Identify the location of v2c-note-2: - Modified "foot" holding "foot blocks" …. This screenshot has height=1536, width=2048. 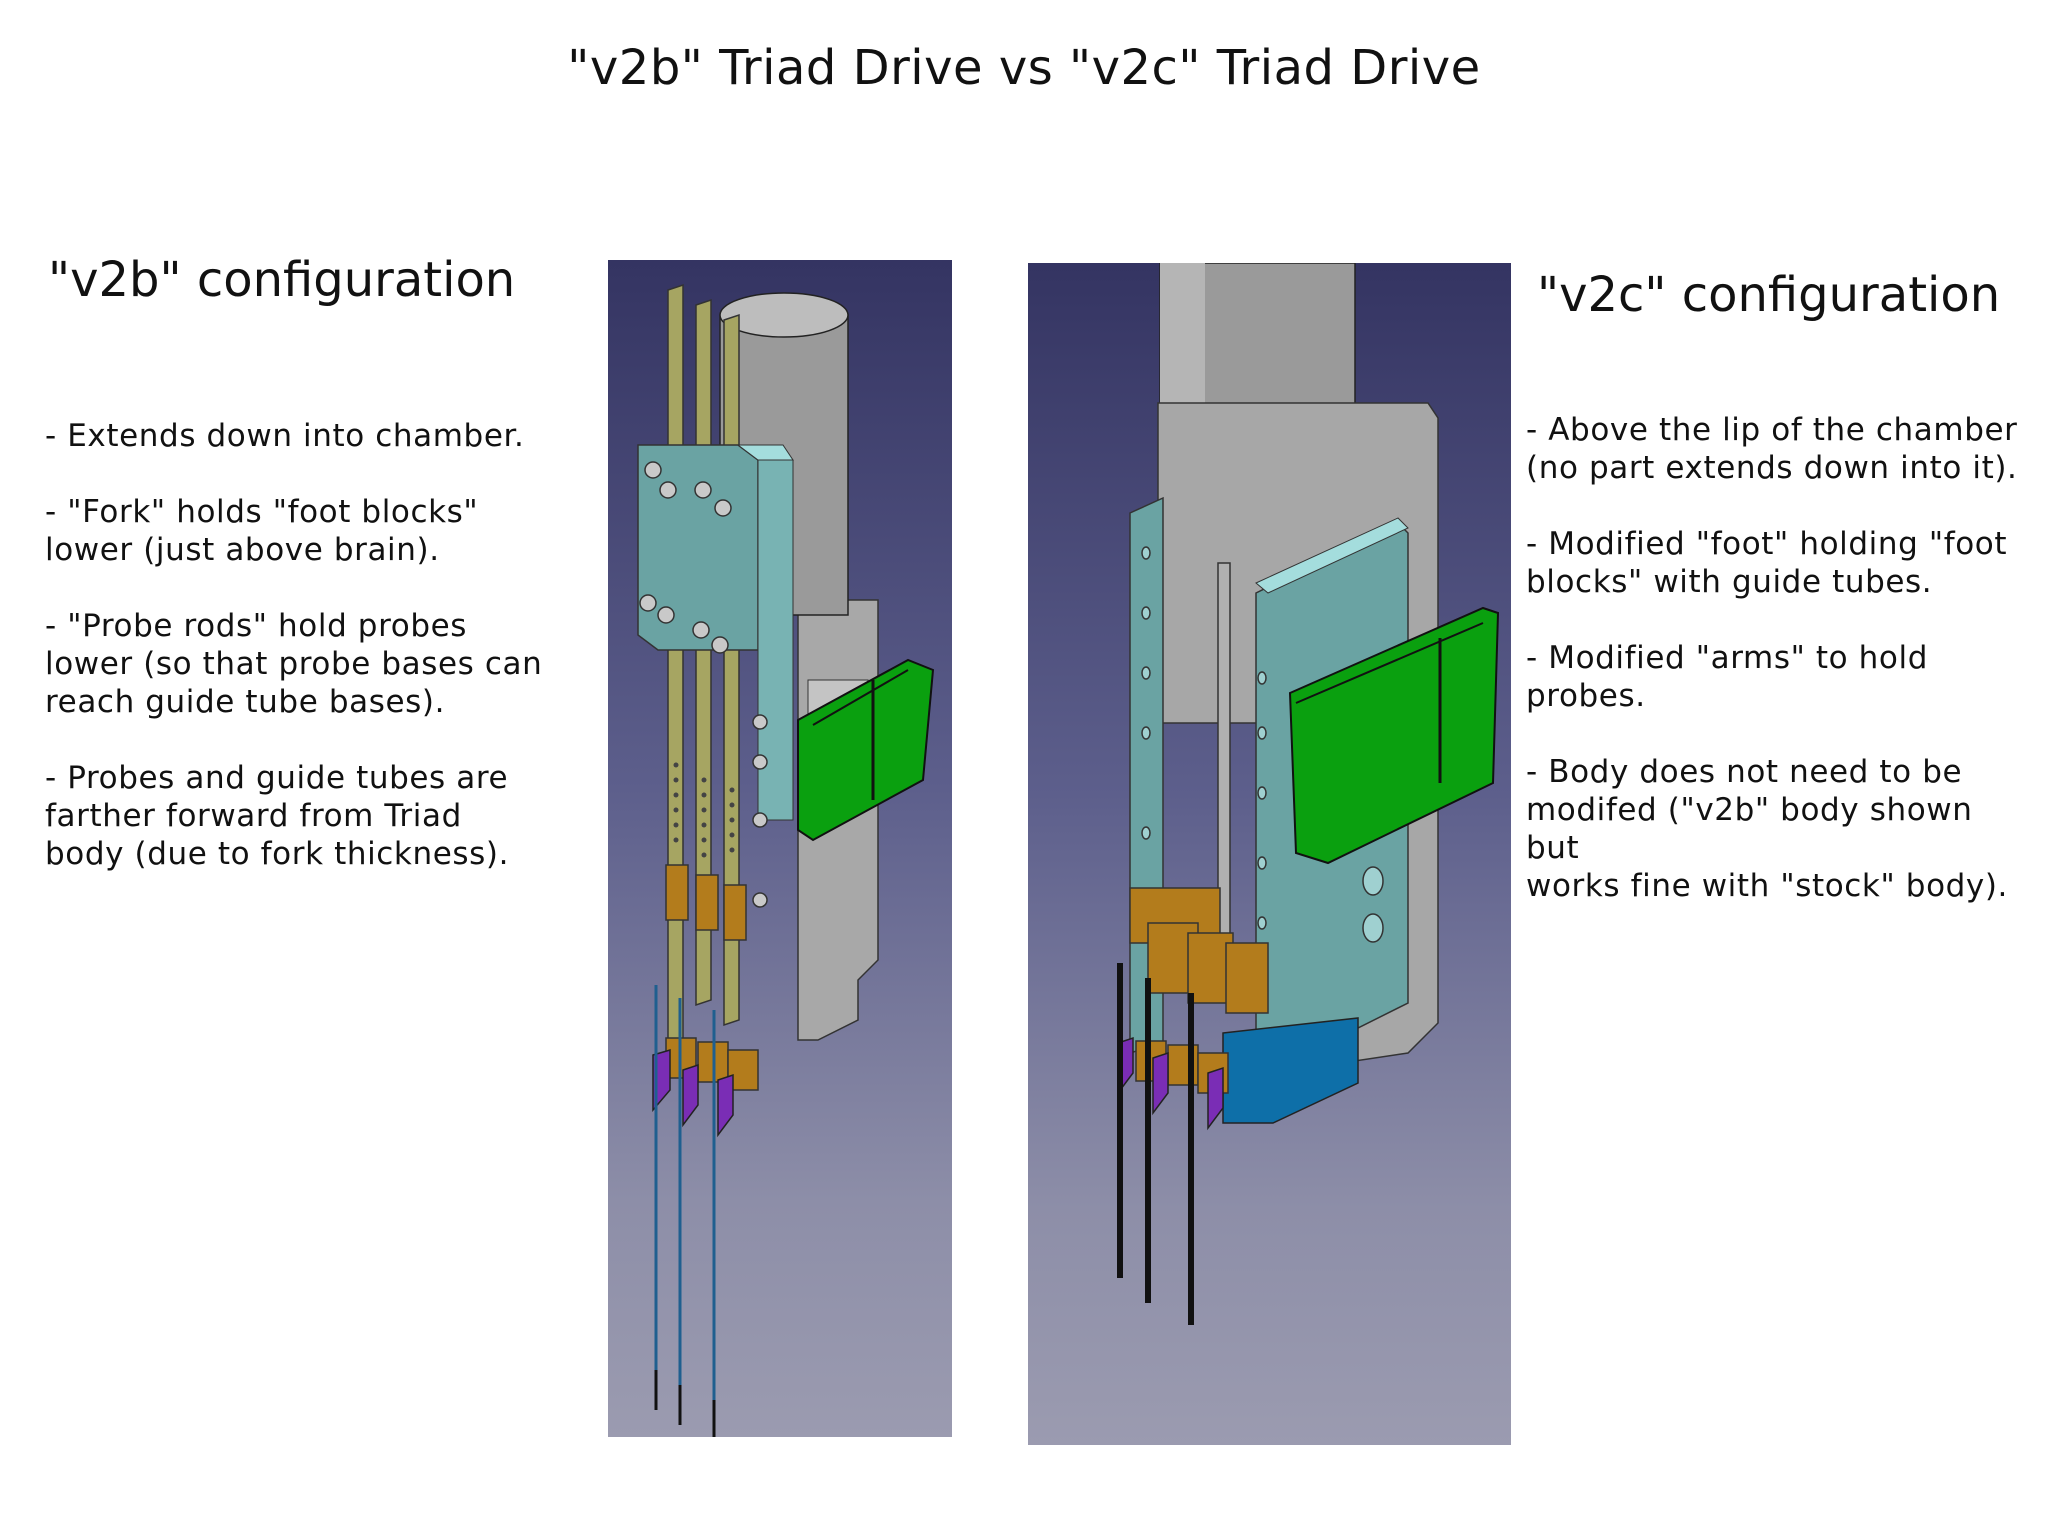
(1767, 563).